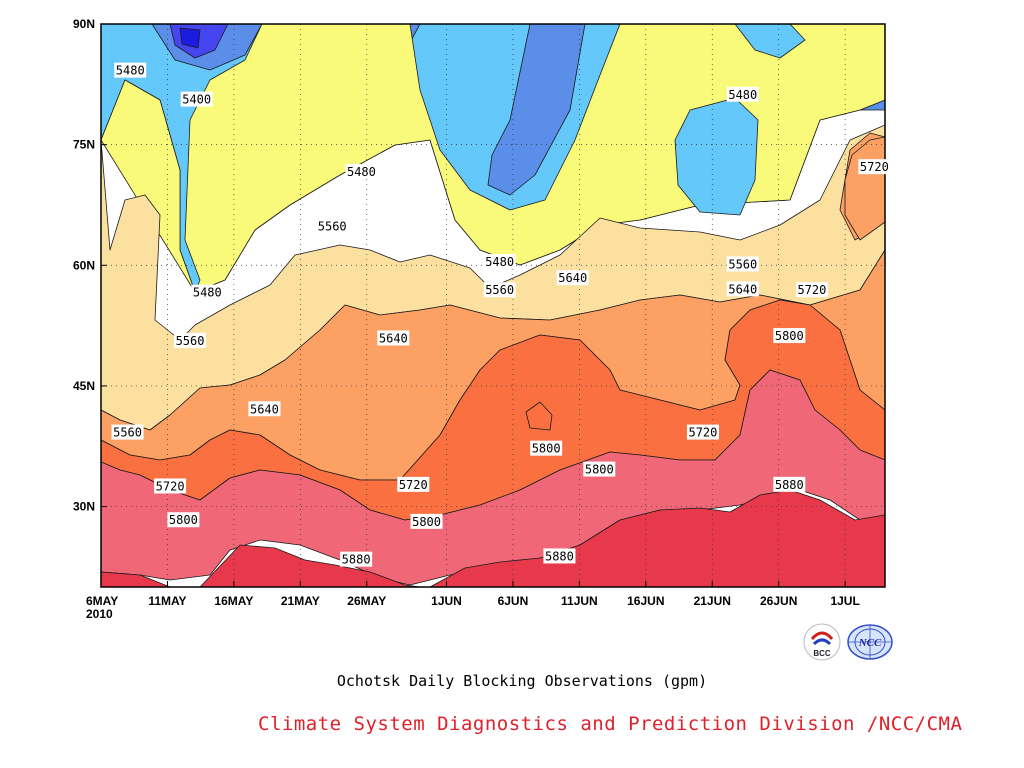 This screenshot has width=1024, height=768. What do you see at coordinates (99, 614) in the screenshot?
I see `x-year-label: 2010` at bounding box center [99, 614].